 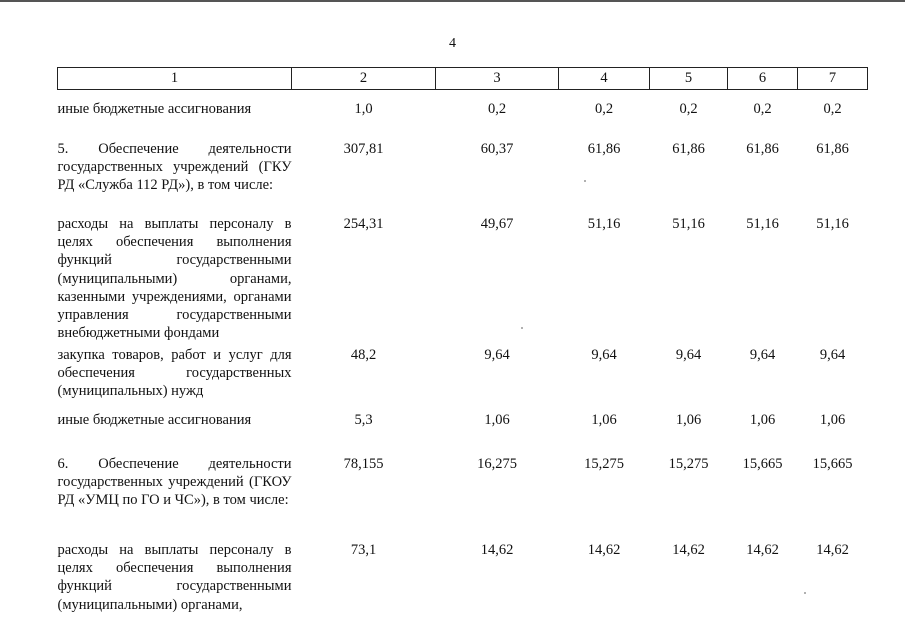 What do you see at coordinates (688, 550) in the screenshot?
I see `row-value-col5: 14,62` at bounding box center [688, 550].